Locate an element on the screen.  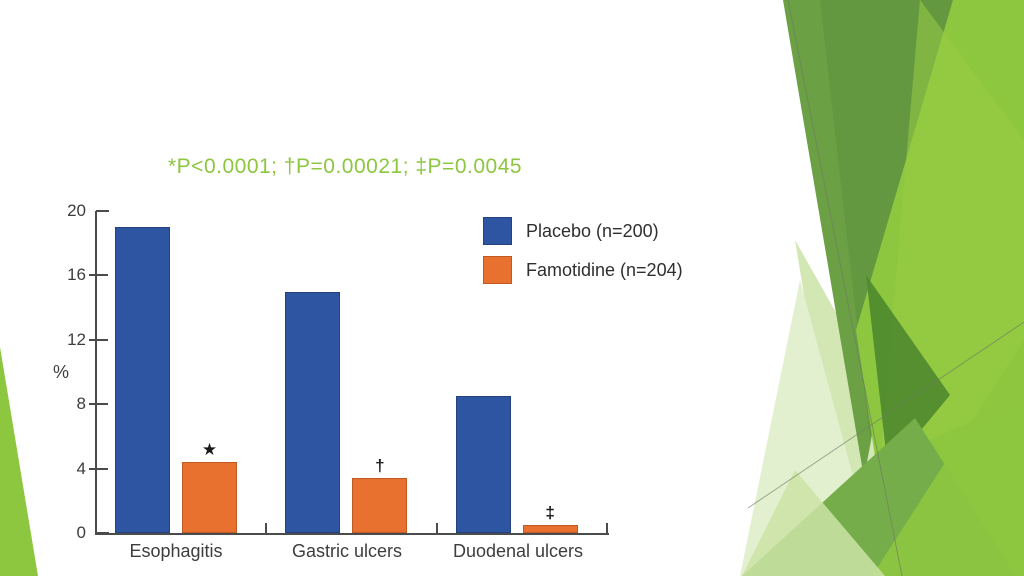
significance-marker-gastric-ulcers: † is located at coordinates (380, 466).